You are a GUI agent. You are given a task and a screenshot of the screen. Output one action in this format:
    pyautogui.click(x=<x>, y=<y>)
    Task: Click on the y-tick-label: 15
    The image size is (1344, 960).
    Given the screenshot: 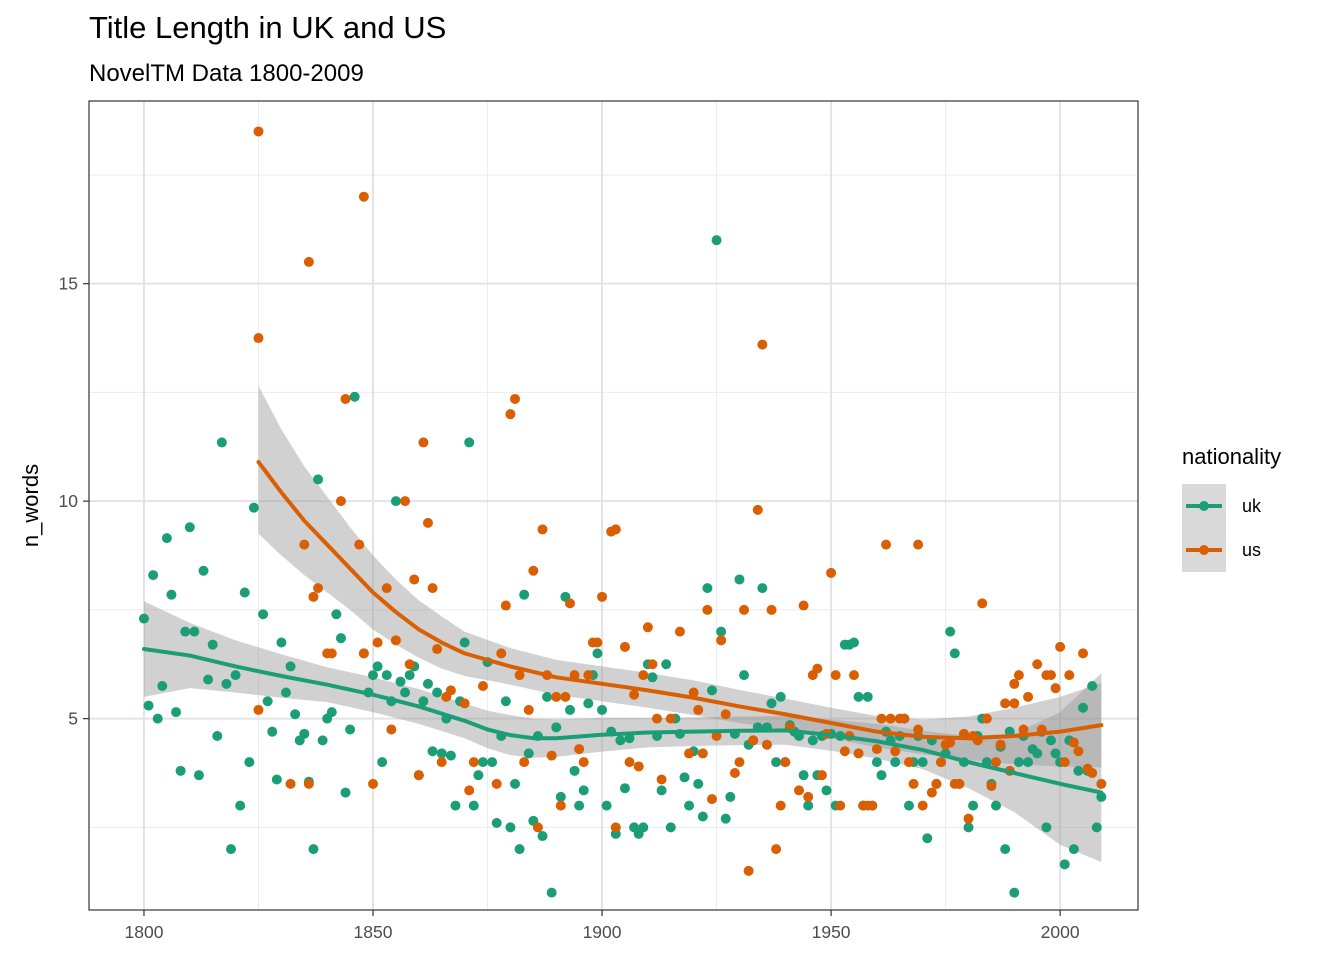 What is the action you would take?
    pyautogui.click(x=68, y=284)
    